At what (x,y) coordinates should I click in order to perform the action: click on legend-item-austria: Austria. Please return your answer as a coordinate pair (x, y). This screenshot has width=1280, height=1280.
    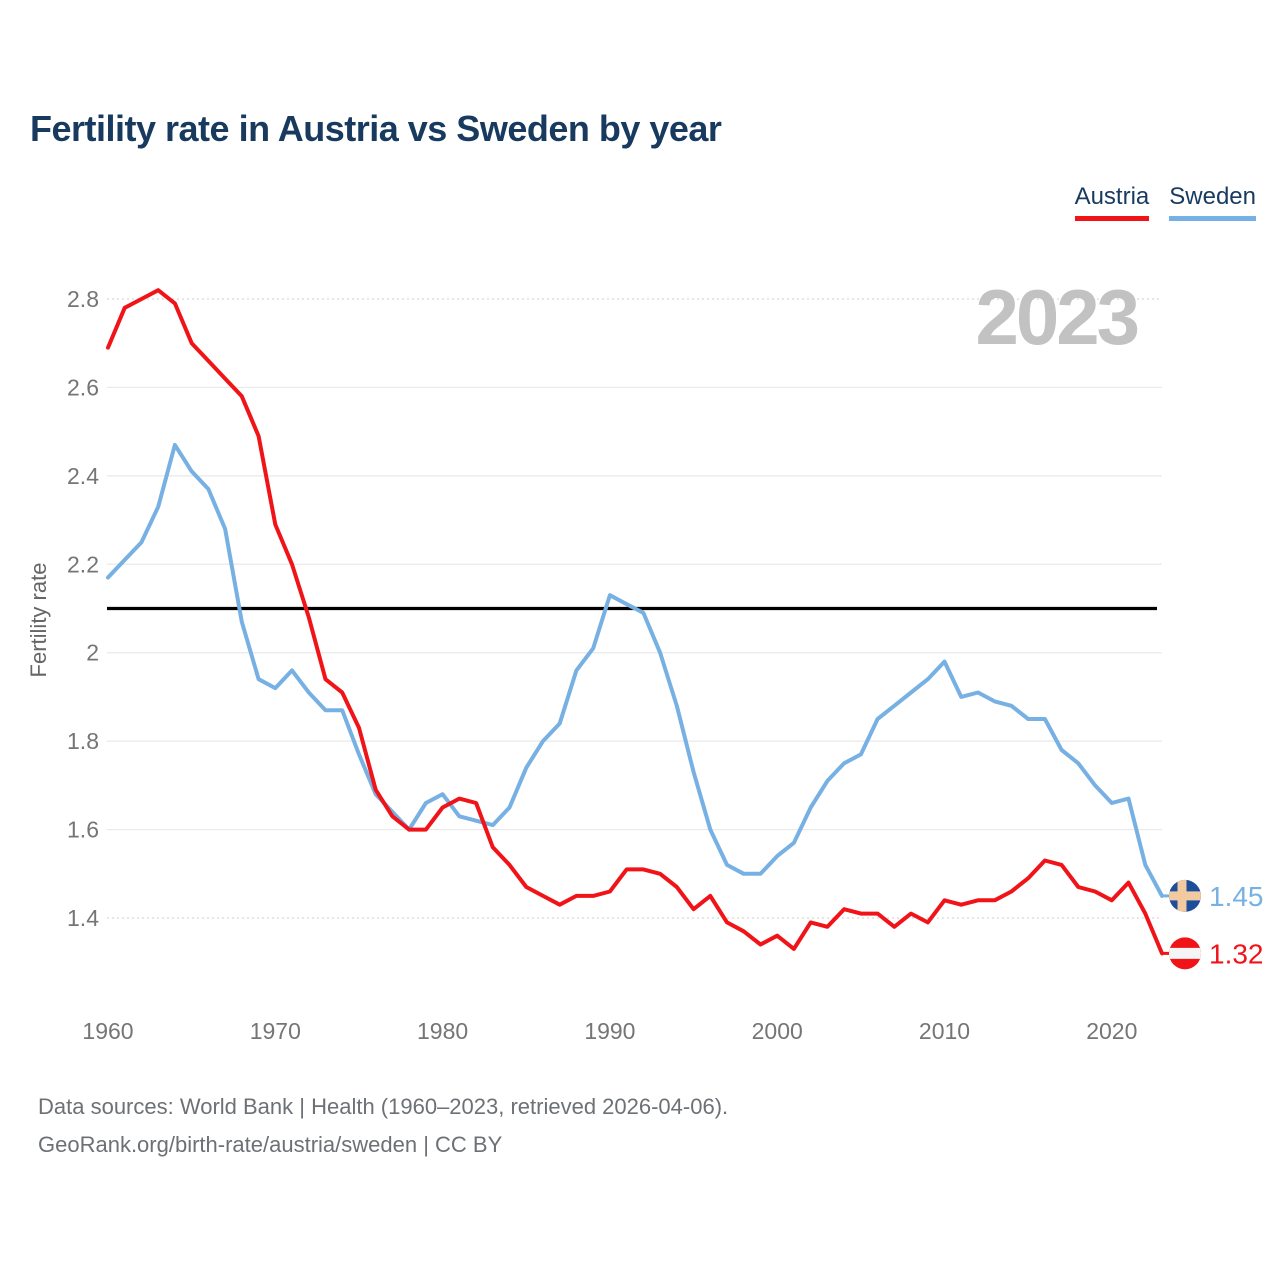
    Looking at the image, I should click on (1112, 202).